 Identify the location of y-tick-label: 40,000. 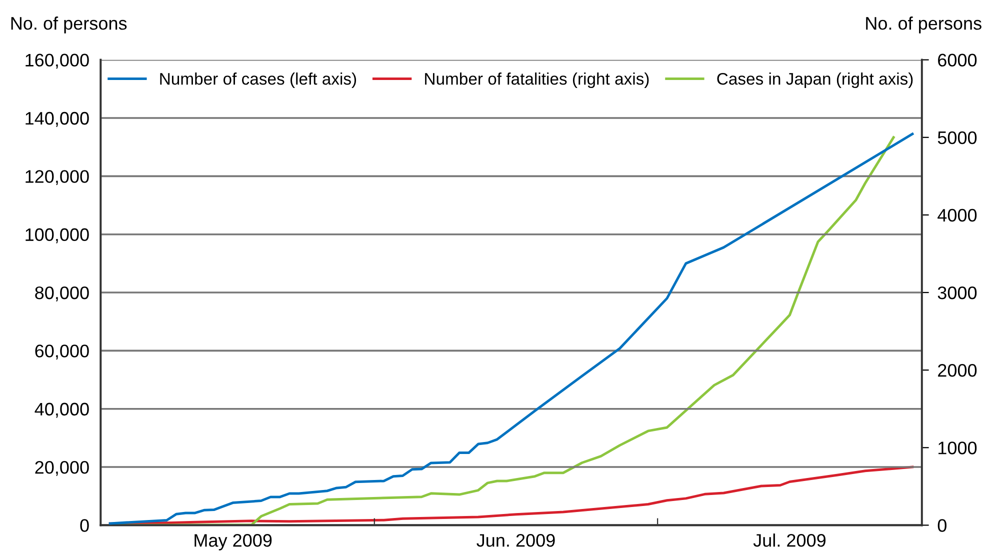
(61, 410).